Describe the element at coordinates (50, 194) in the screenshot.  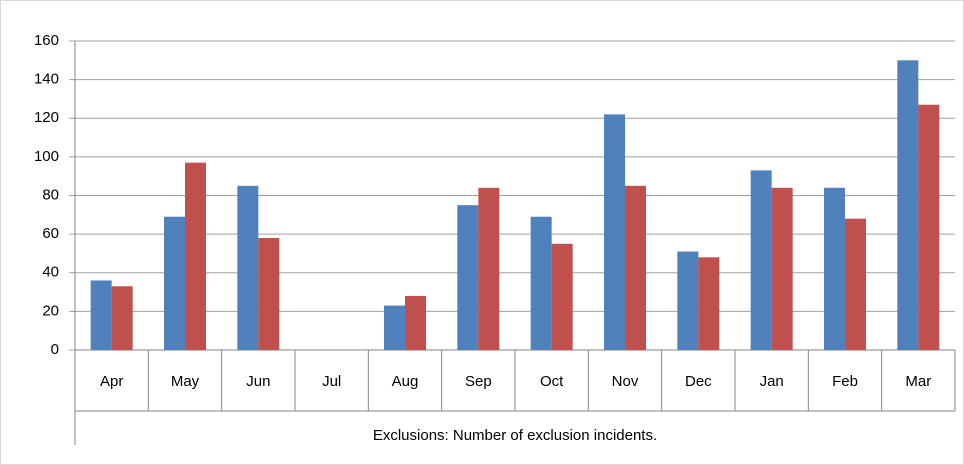
I see `y-tick-label: 80` at that location.